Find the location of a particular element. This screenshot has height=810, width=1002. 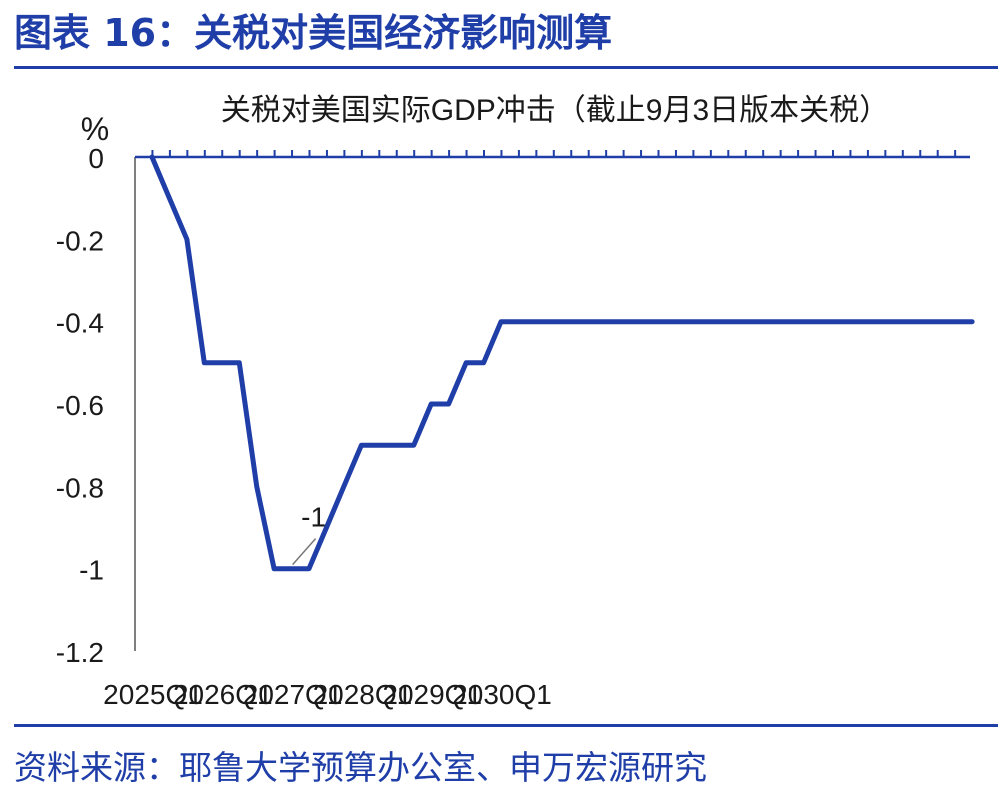

y-tick-label: -0.6 is located at coordinates (80, 405).